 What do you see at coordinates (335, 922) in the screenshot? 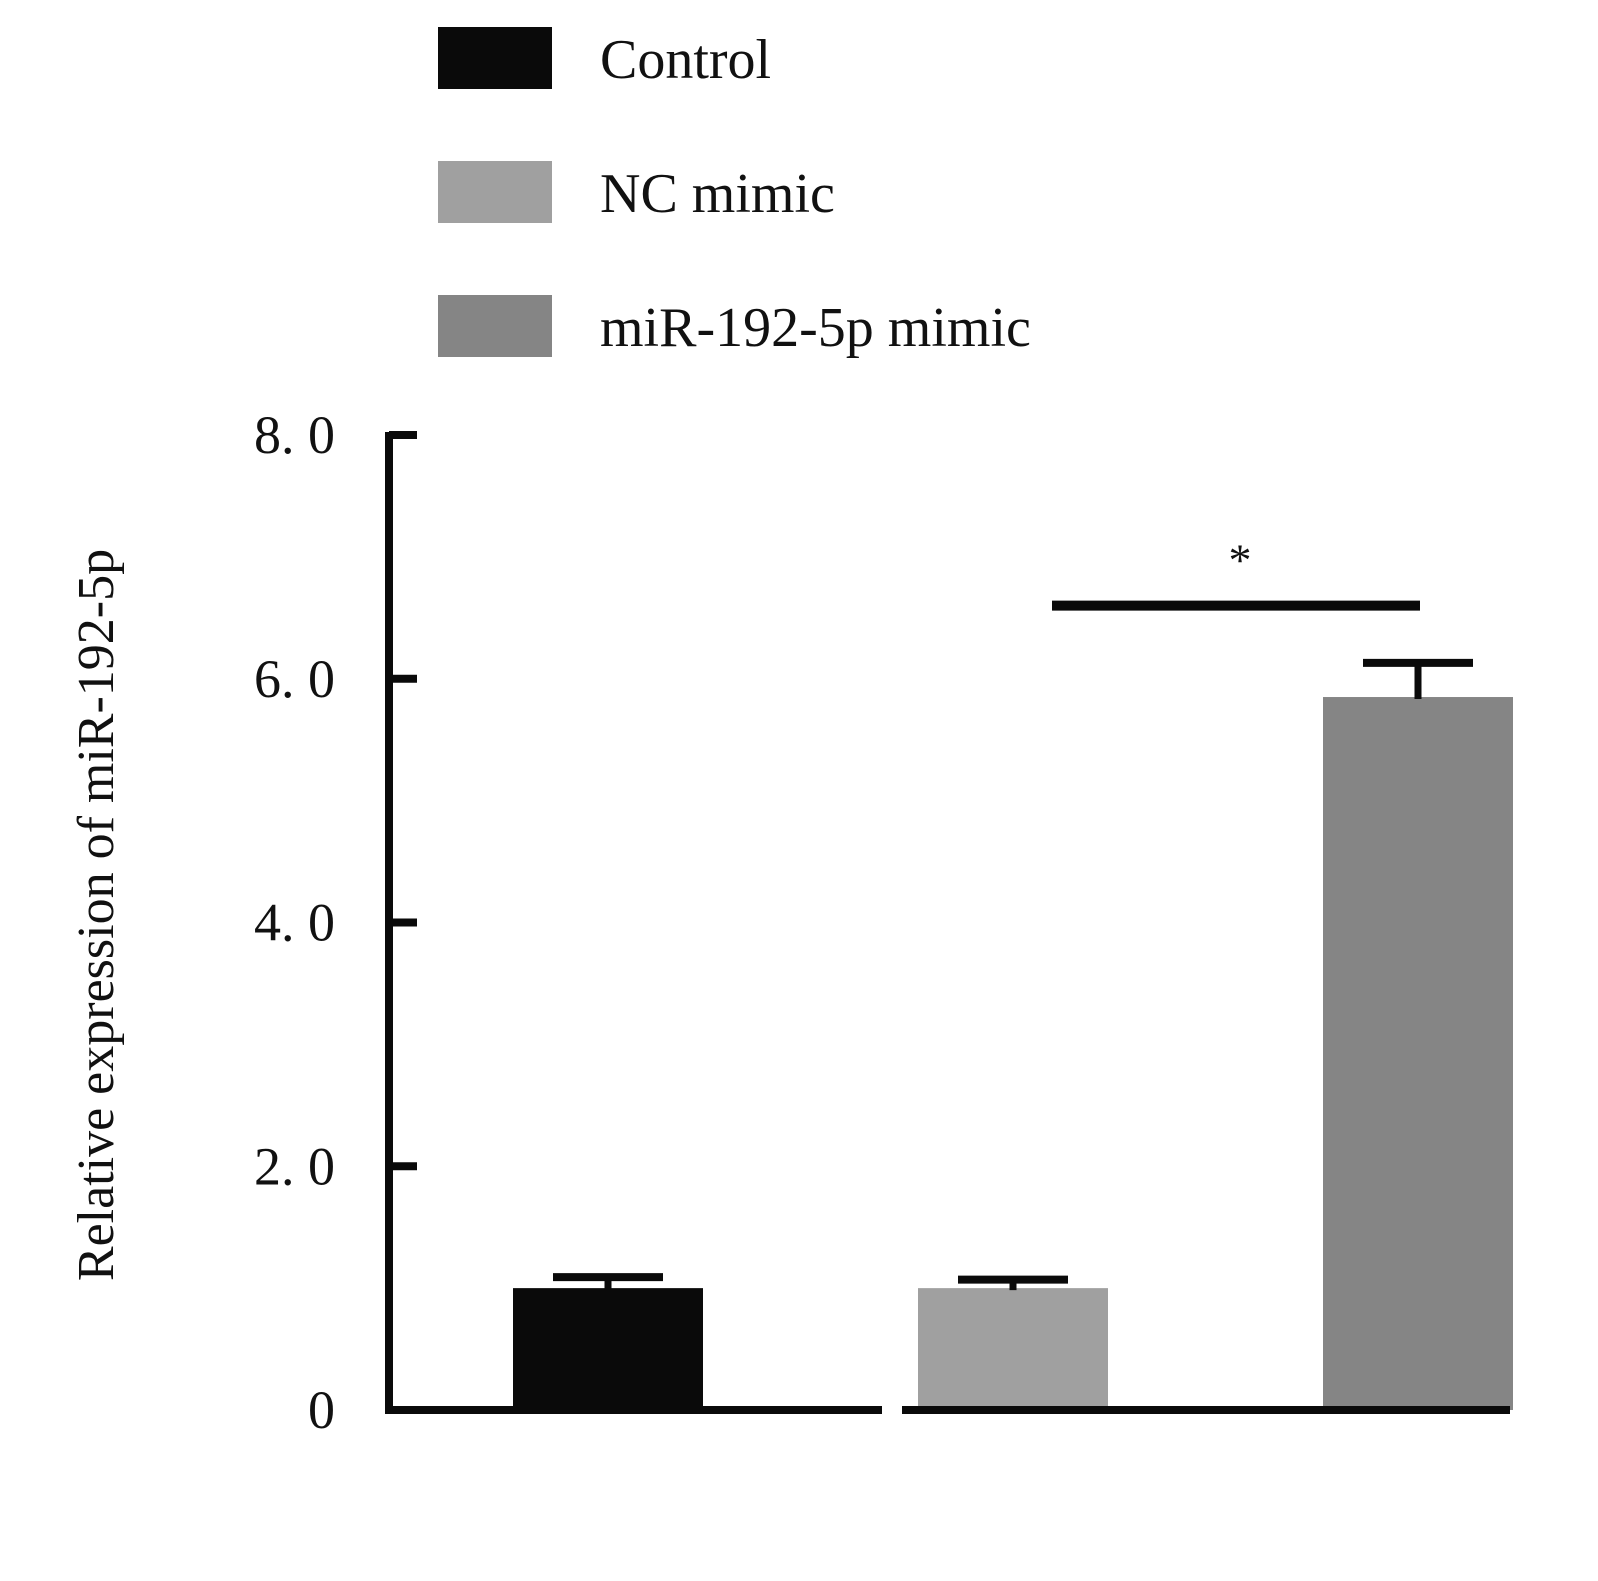
I see `y-axis: 0 2. 0 4. 0 6. 0 8. 0` at bounding box center [335, 922].